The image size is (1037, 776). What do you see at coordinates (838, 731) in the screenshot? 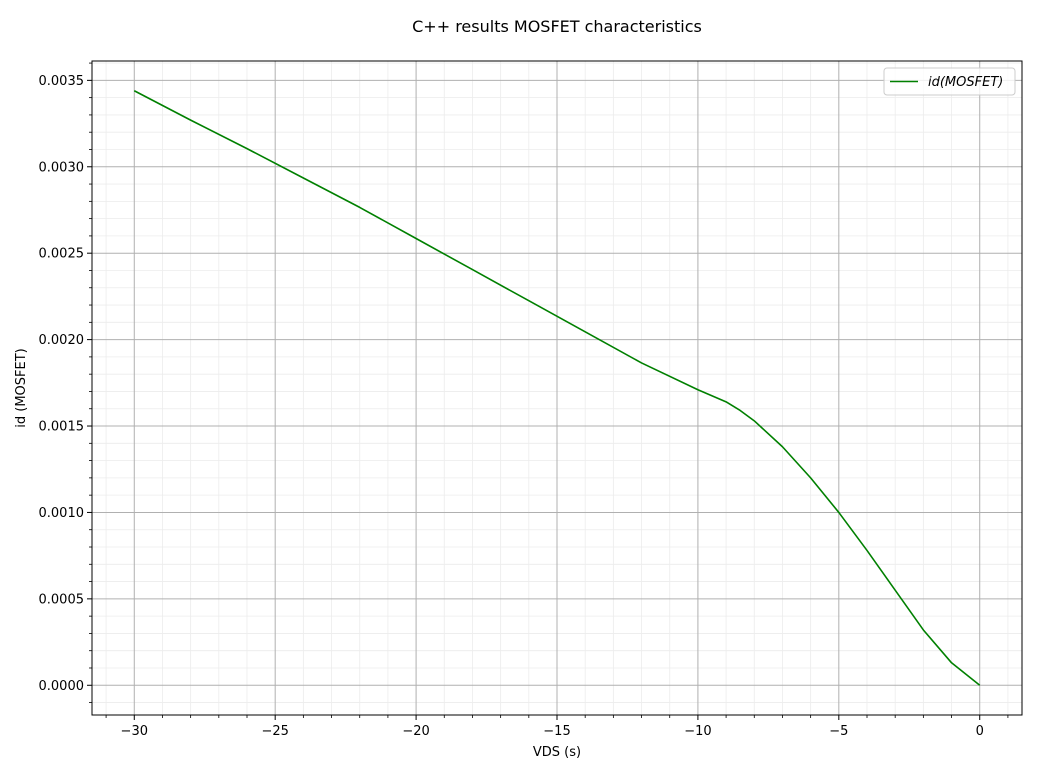
I see `x-tick-label: −5` at bounding box center [838, 731].